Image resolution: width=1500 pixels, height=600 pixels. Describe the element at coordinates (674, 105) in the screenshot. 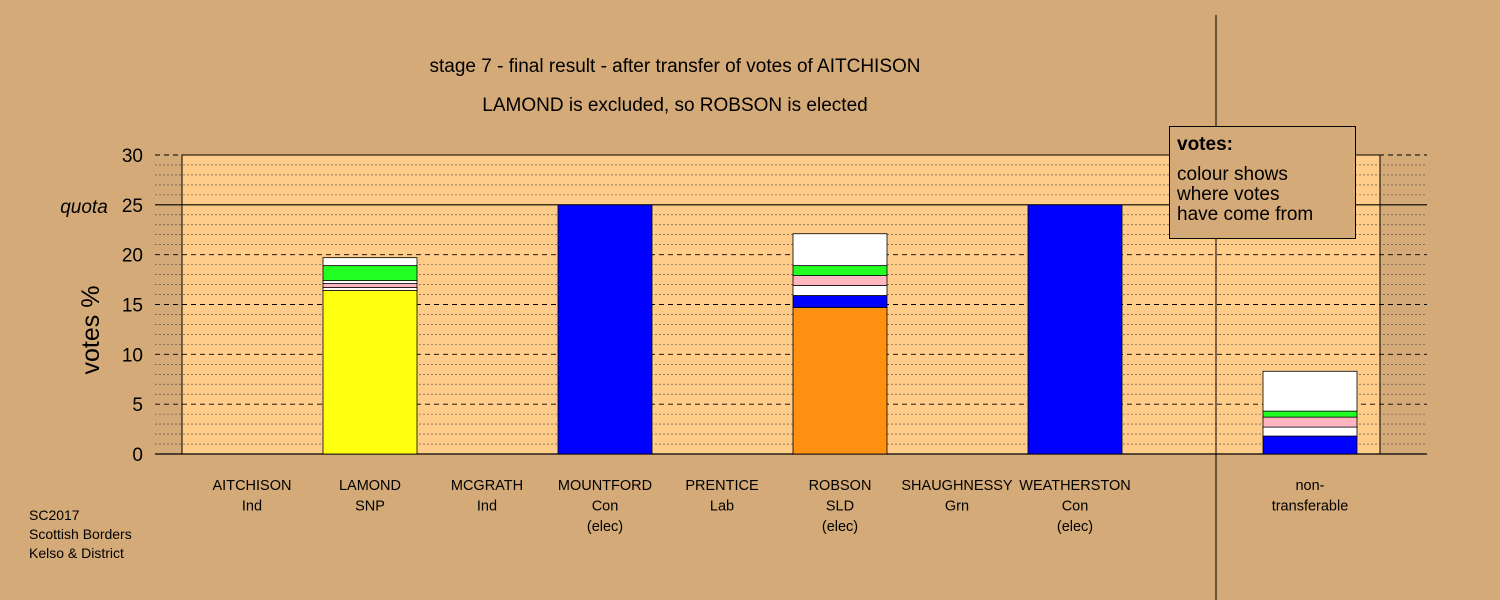

I see `chart-subtitle: LAMOND is excluded, so ROBSON is elected` at that location.